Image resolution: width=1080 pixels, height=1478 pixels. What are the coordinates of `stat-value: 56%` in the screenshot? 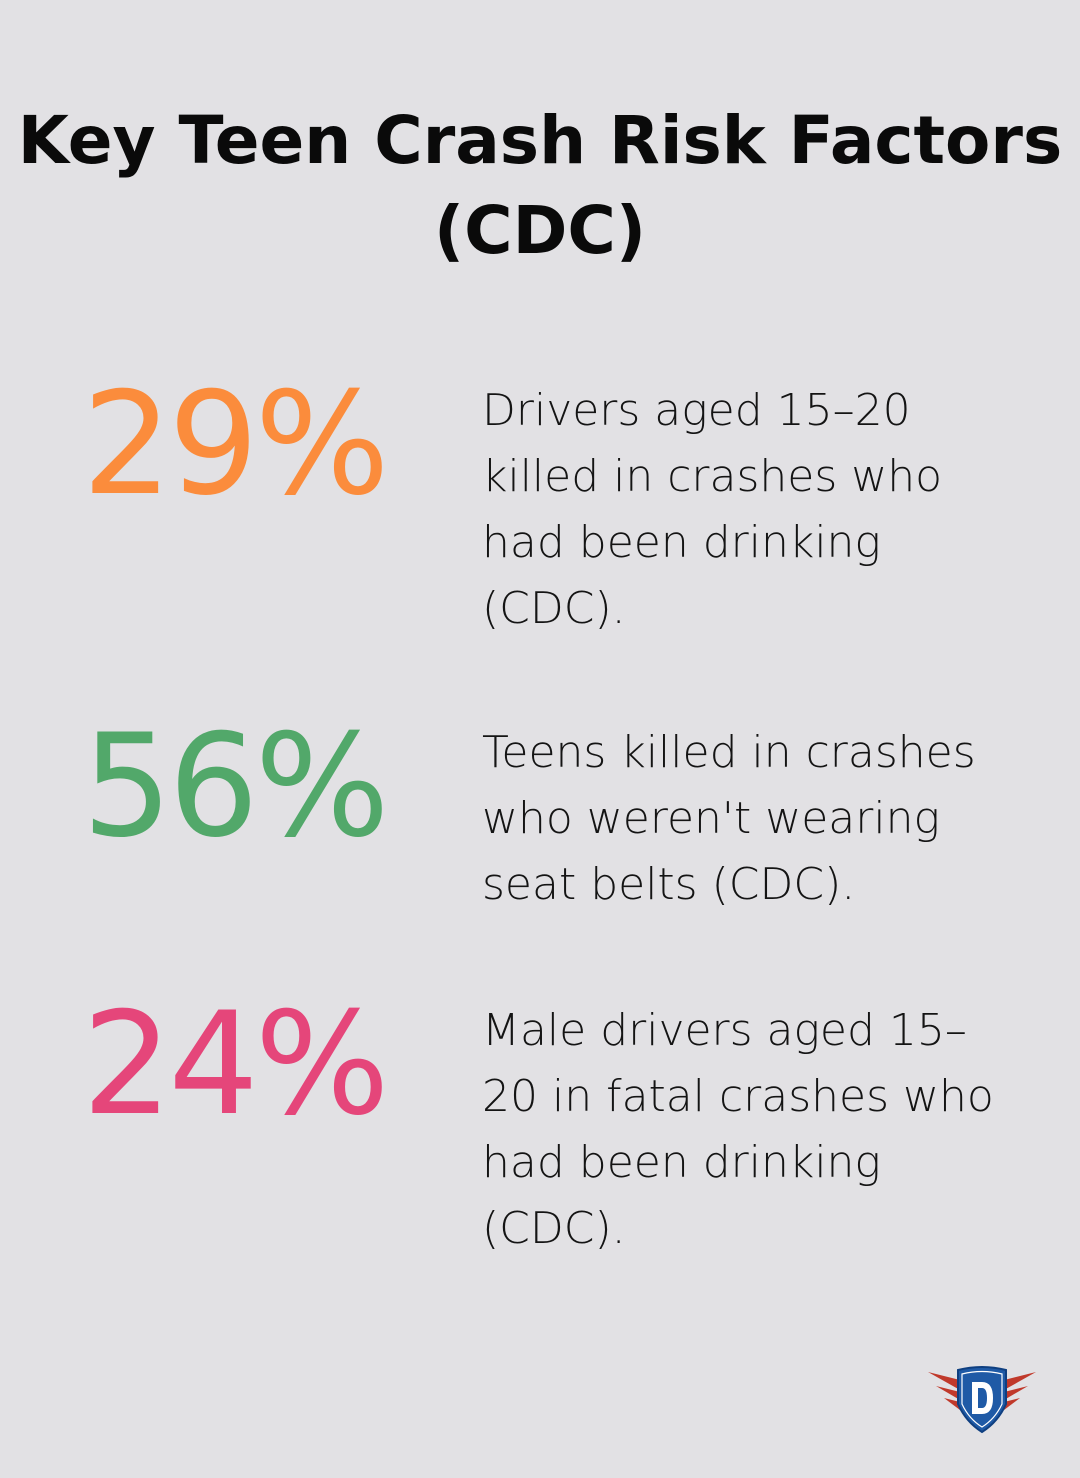 It's located at (236, 786).